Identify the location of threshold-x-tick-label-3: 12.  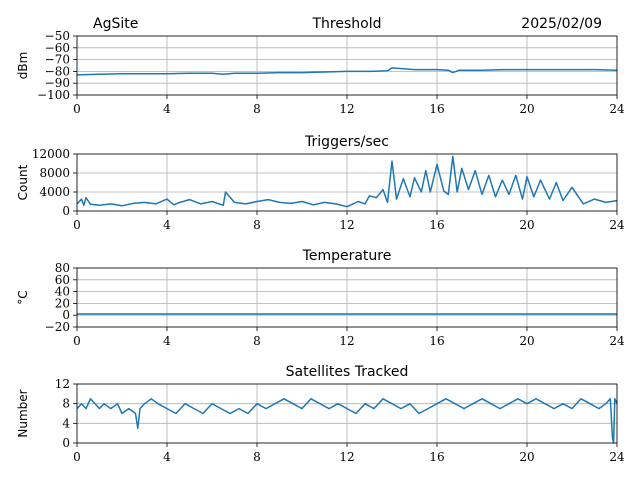
(346, 109).